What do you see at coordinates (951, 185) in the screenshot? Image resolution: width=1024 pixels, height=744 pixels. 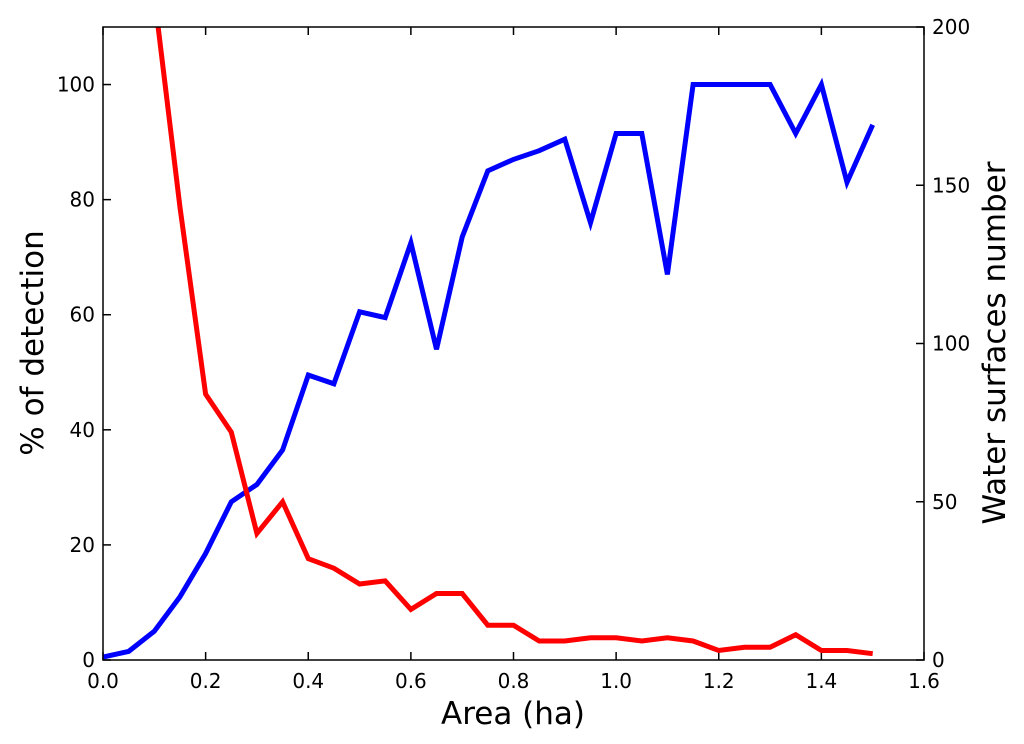 I see `y-right-tick-label: 150` at bounding box center [951, 185].